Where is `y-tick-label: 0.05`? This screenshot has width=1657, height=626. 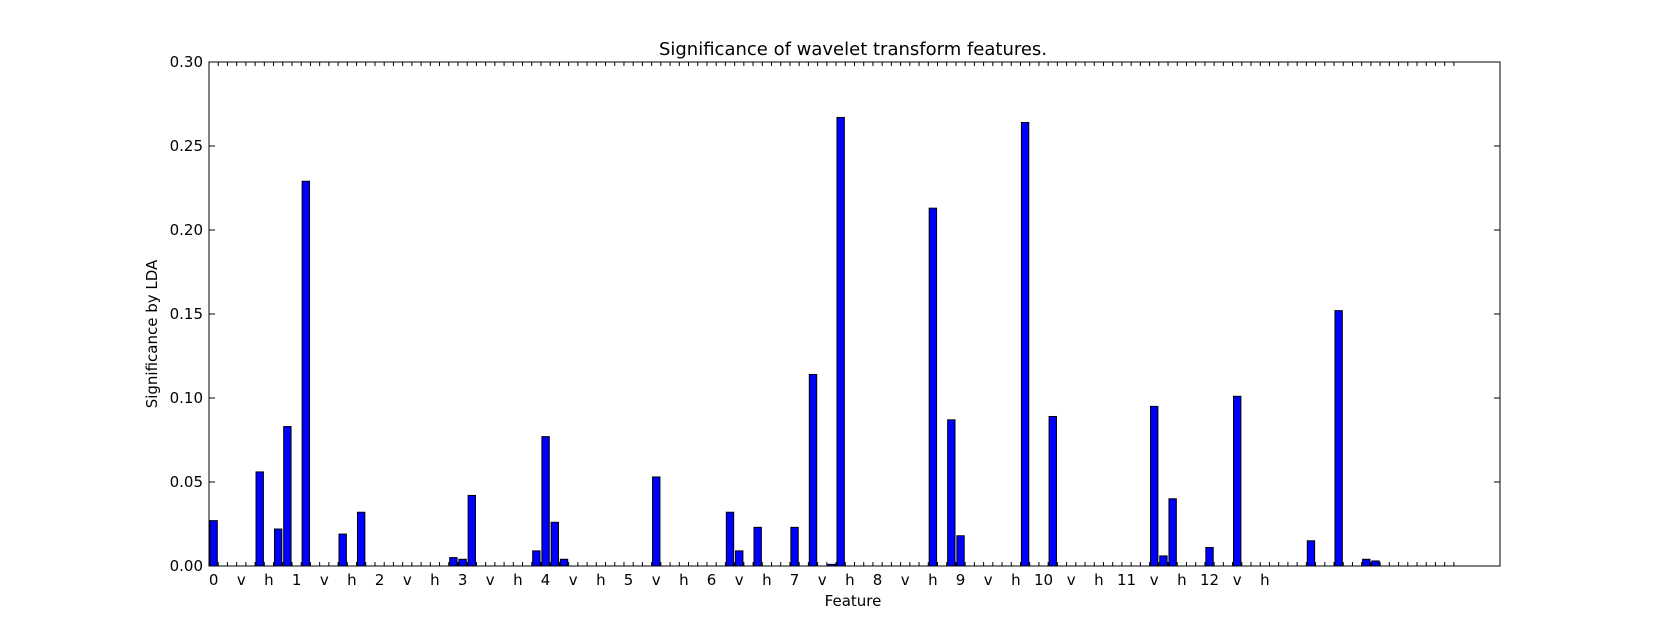 y-tick-label: 0.05 is located at coordinates (186, 482).